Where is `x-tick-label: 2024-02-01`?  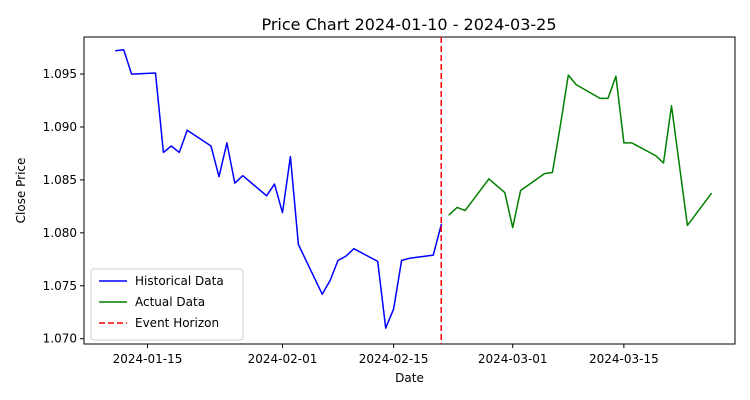 x-tick-label: 2024-02-01 is located at coordinates (283, 359).